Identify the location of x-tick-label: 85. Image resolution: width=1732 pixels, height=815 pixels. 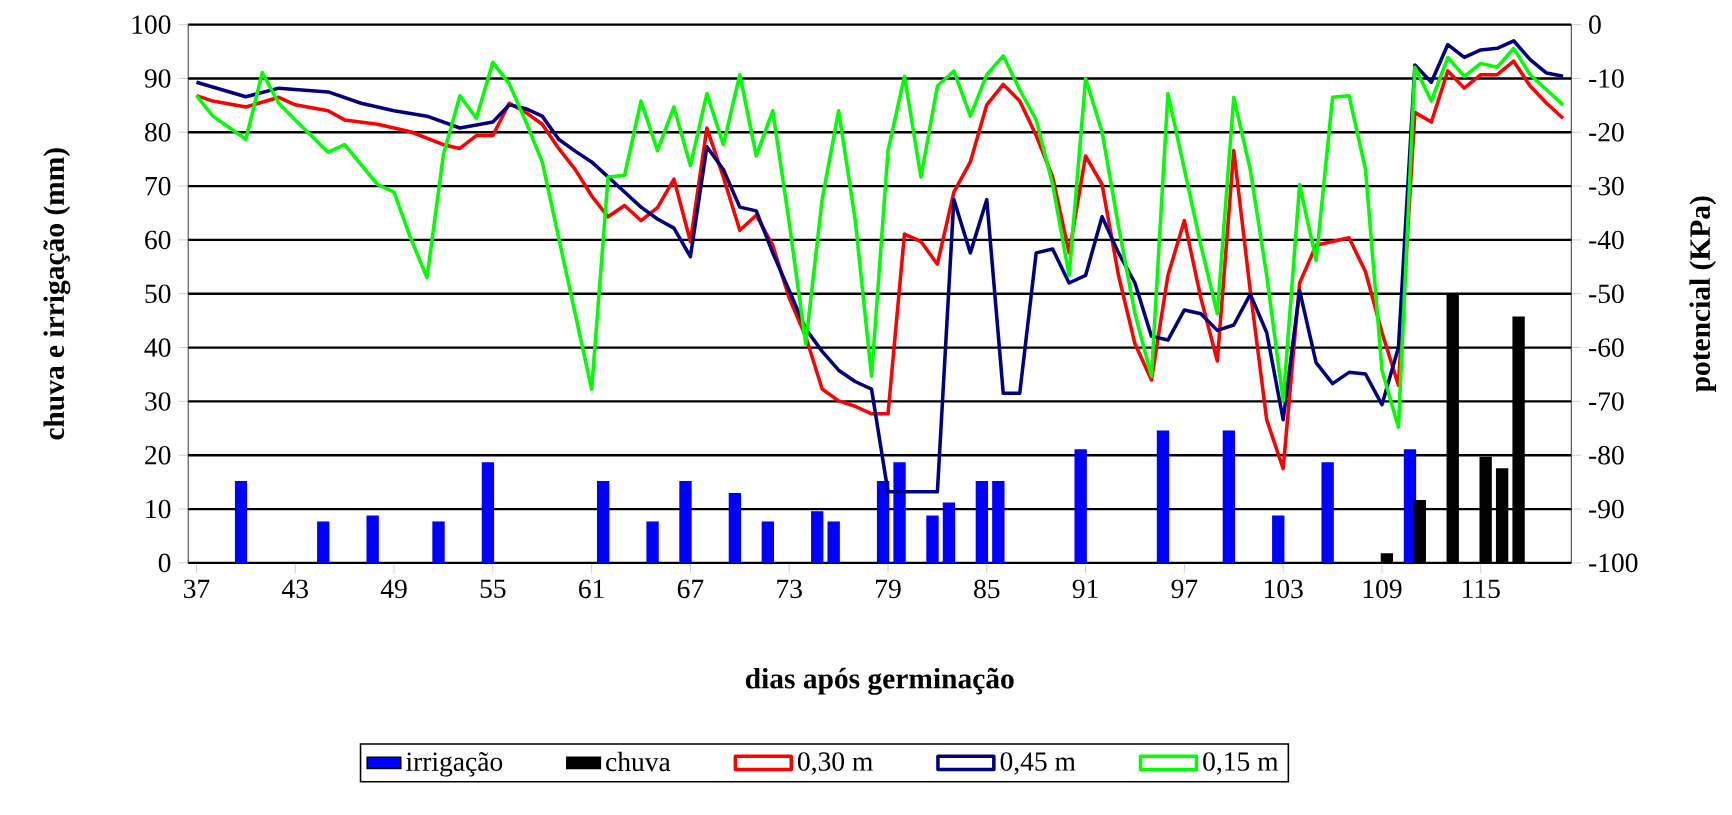
(987, 589).